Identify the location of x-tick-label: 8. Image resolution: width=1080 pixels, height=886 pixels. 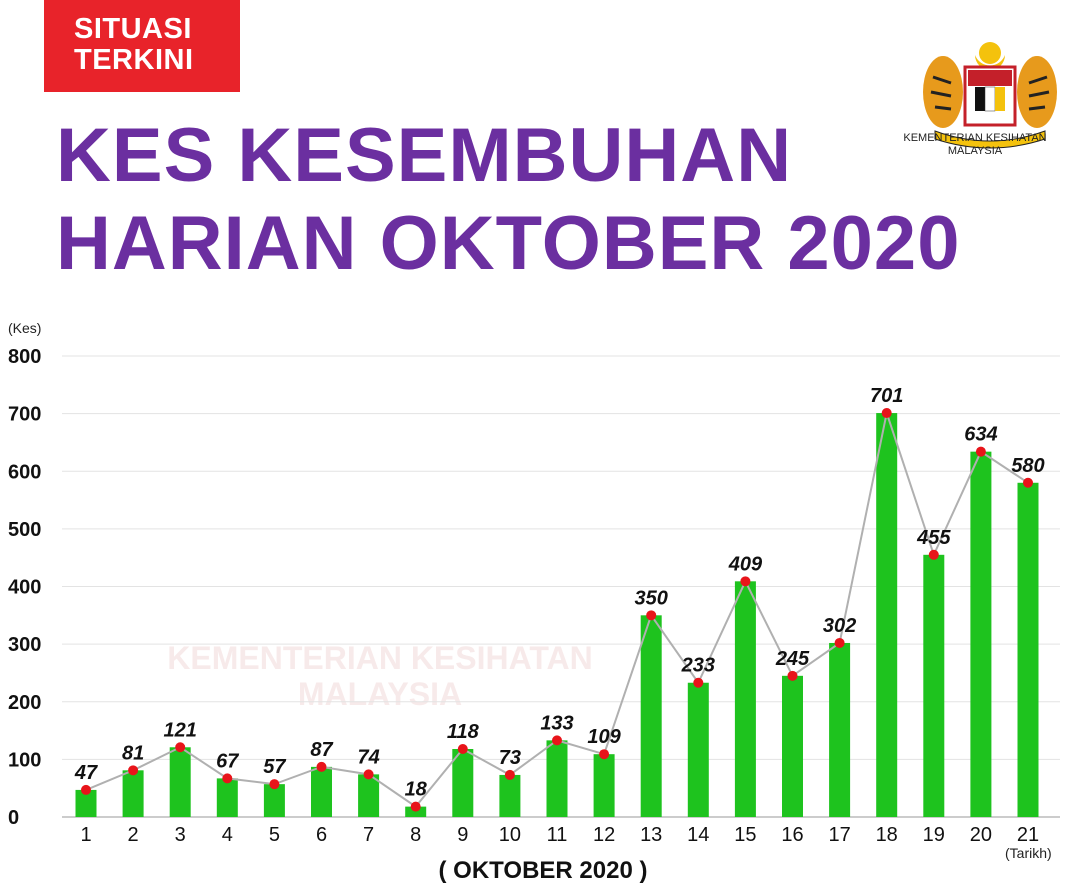
(415, 835).